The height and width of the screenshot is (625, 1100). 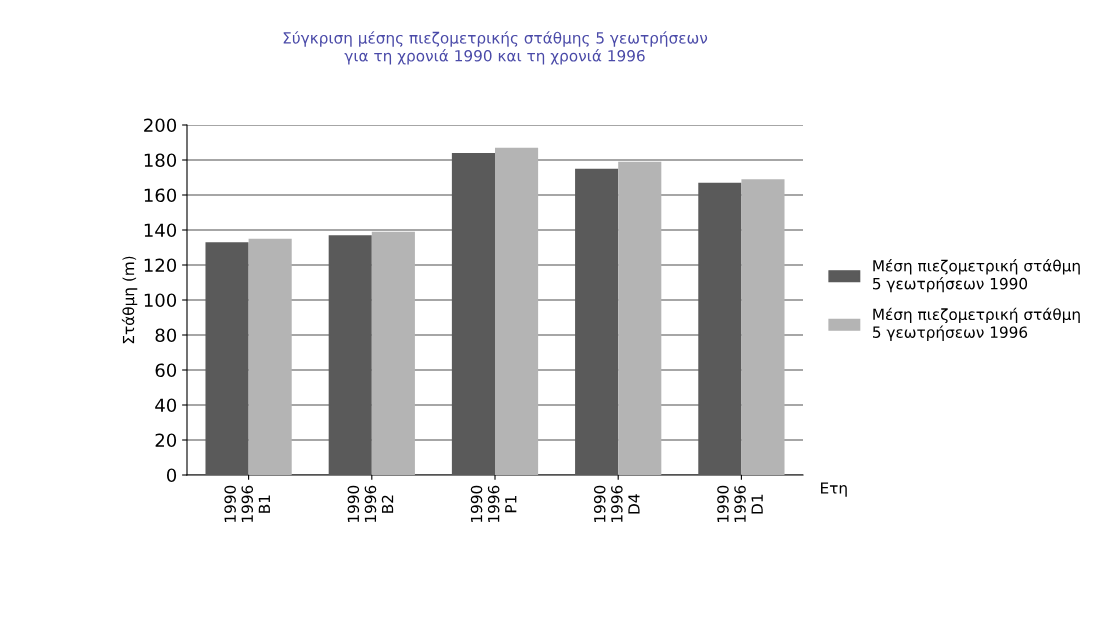 What do you see at coordinates (166, 370) in the screenshot?
I see `y-tick-label: 60` at bounding box center [166, 370].